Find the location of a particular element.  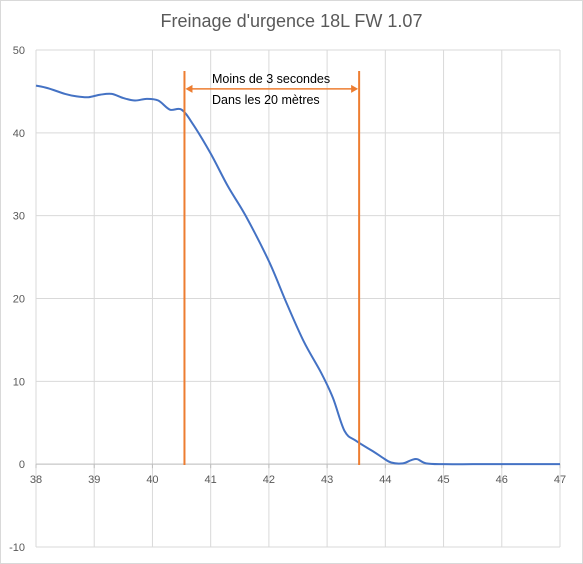

x-tick-label: 47 is located at coordinates (560, 480).